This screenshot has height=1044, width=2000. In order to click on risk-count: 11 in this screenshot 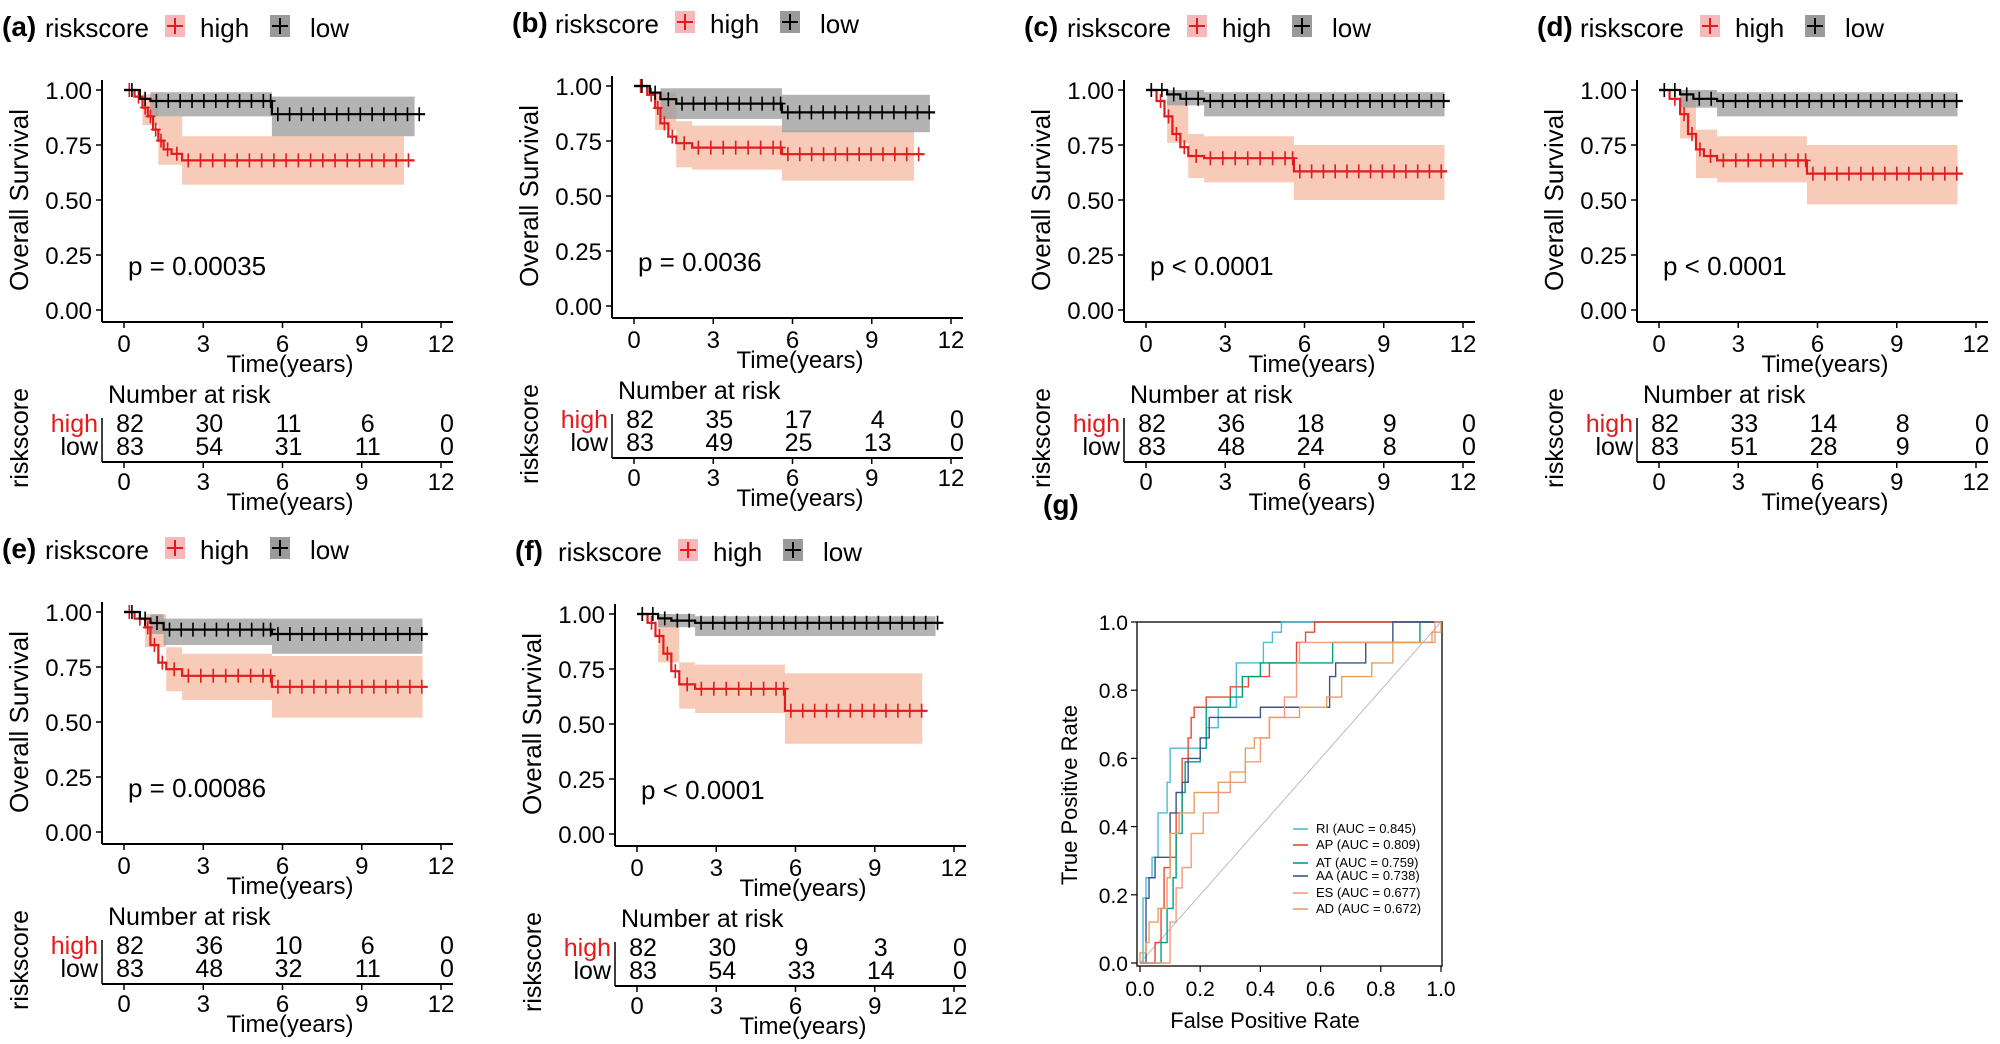, I will do `click(289, 424)`.